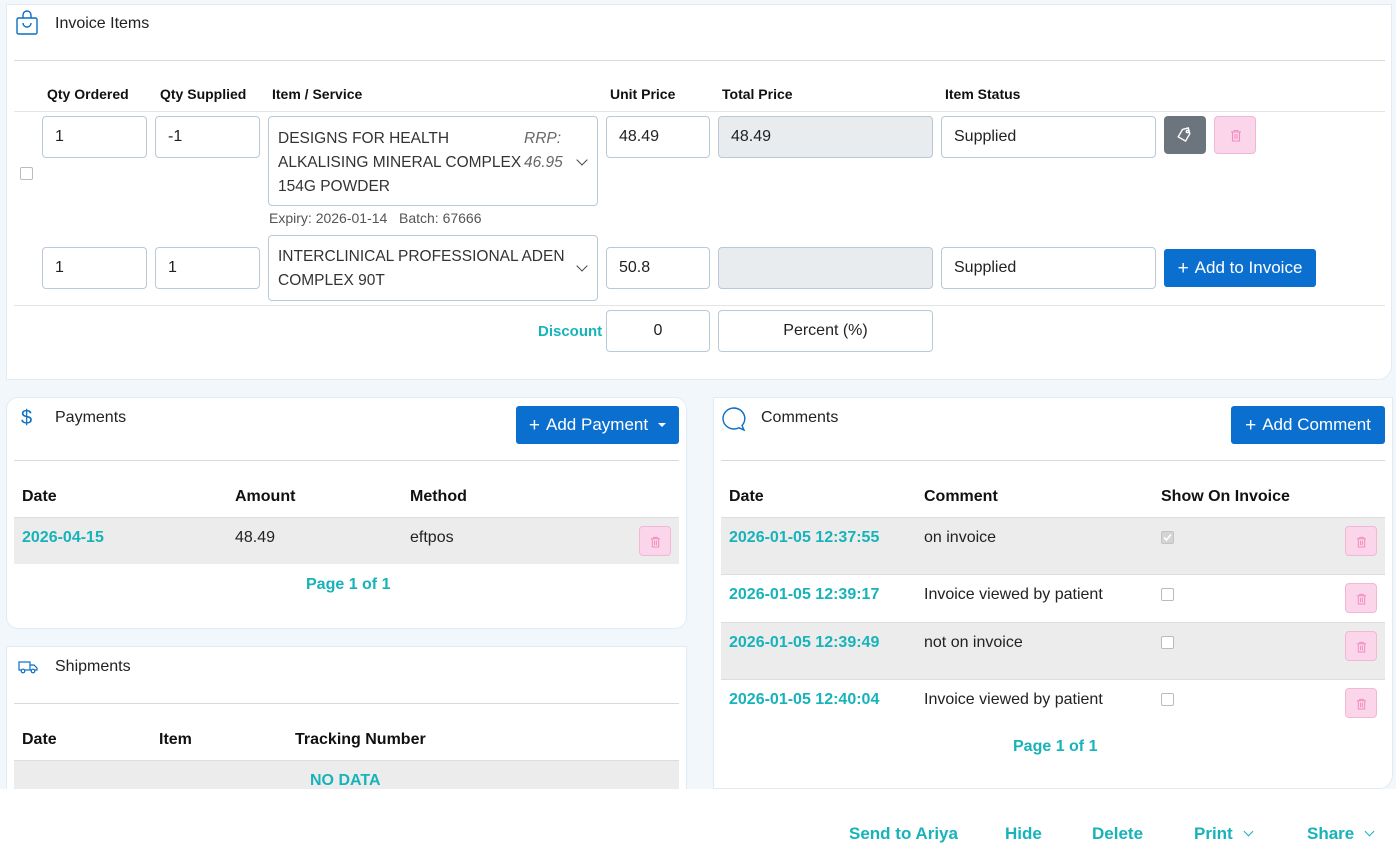 This screenshot has width=1396, height=864. What do you see at coordinates (658, 137) in the screenshot?
I see `unit-price-input: 48.49` at bounding box center [658, 137].